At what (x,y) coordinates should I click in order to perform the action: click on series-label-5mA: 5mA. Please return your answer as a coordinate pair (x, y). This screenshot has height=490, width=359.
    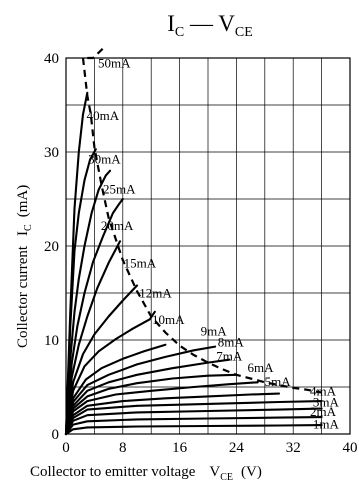
    Looking at the image, I should click on (278, 381).